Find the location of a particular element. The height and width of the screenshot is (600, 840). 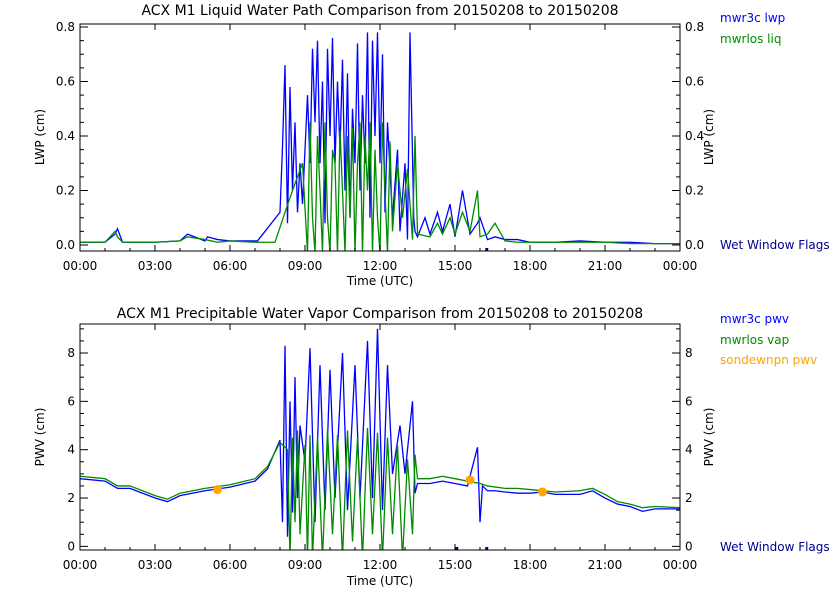

y-tick-label: 4 is located at coordinates (71, 450).